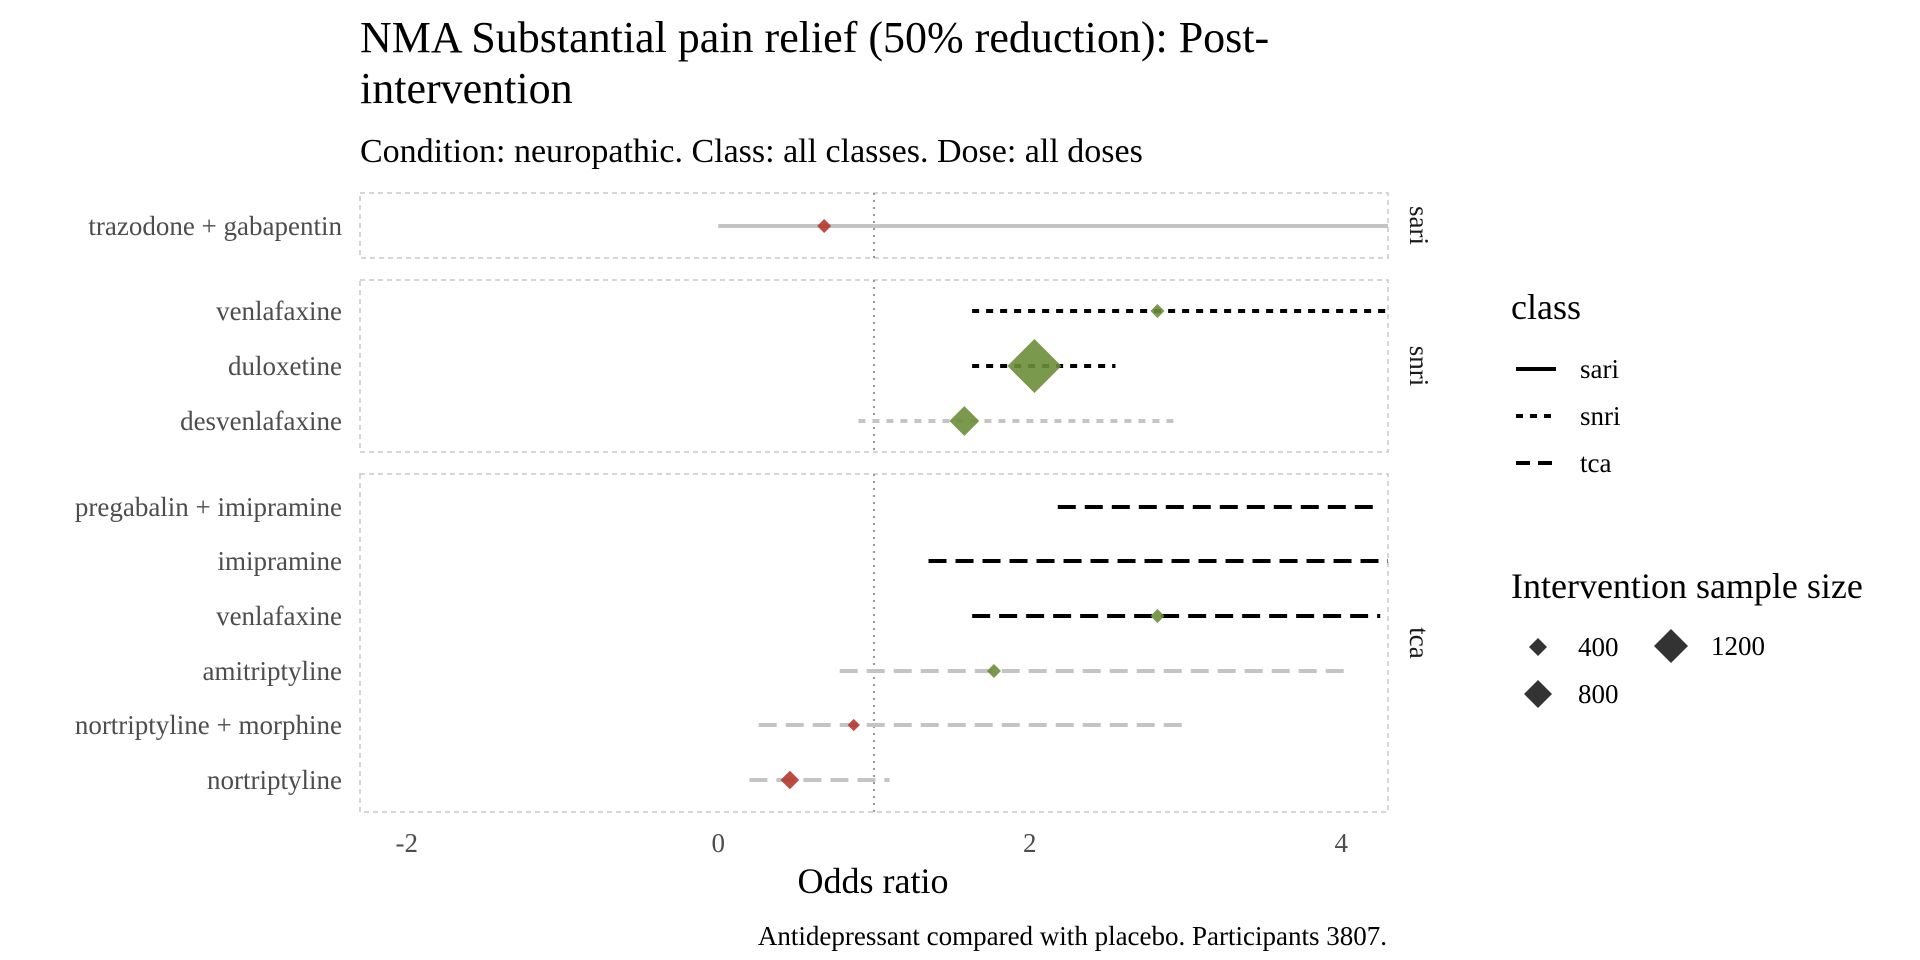 The height and width of the screenshot is (960, 1920). I want to click on x-tick-label: 0, so click(718, 843).